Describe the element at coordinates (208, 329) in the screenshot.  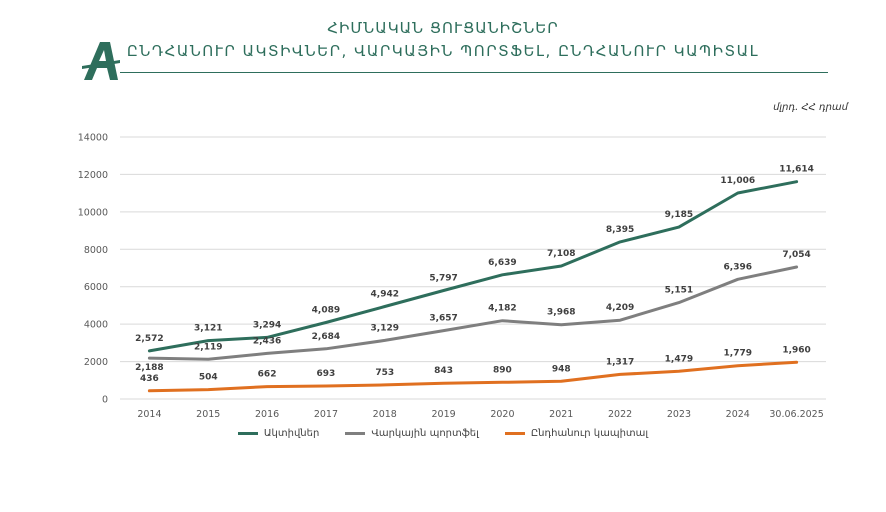
I see `data-label: 3,121` at that location.